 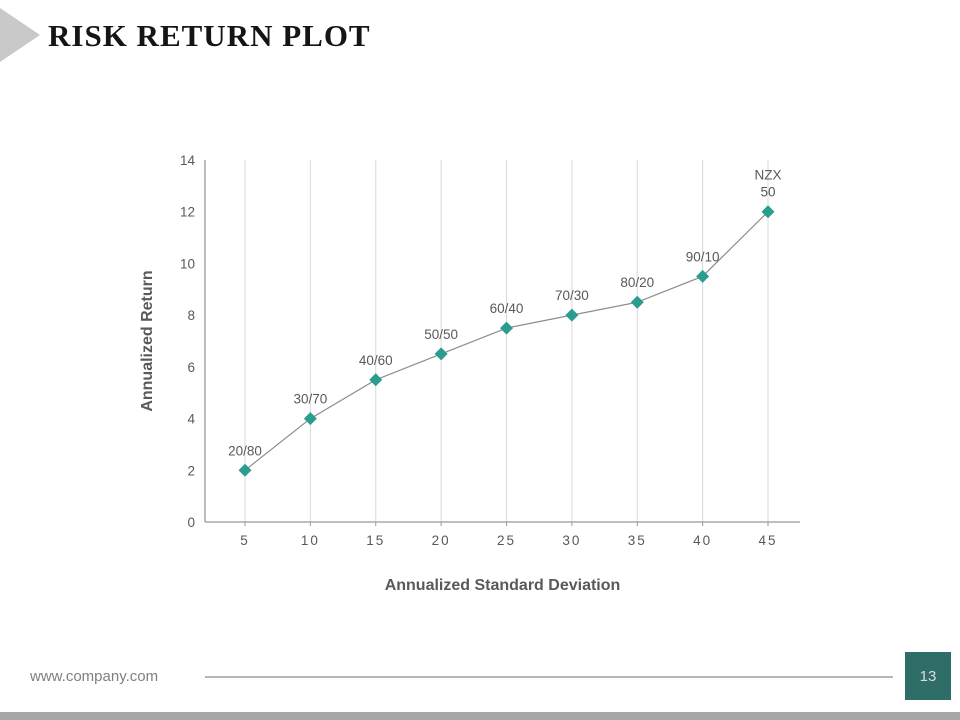 What do you see at coordinates (187, 212) in the screenshot?
I see `y-tick-label: 12` at bounding box center [187, 212].